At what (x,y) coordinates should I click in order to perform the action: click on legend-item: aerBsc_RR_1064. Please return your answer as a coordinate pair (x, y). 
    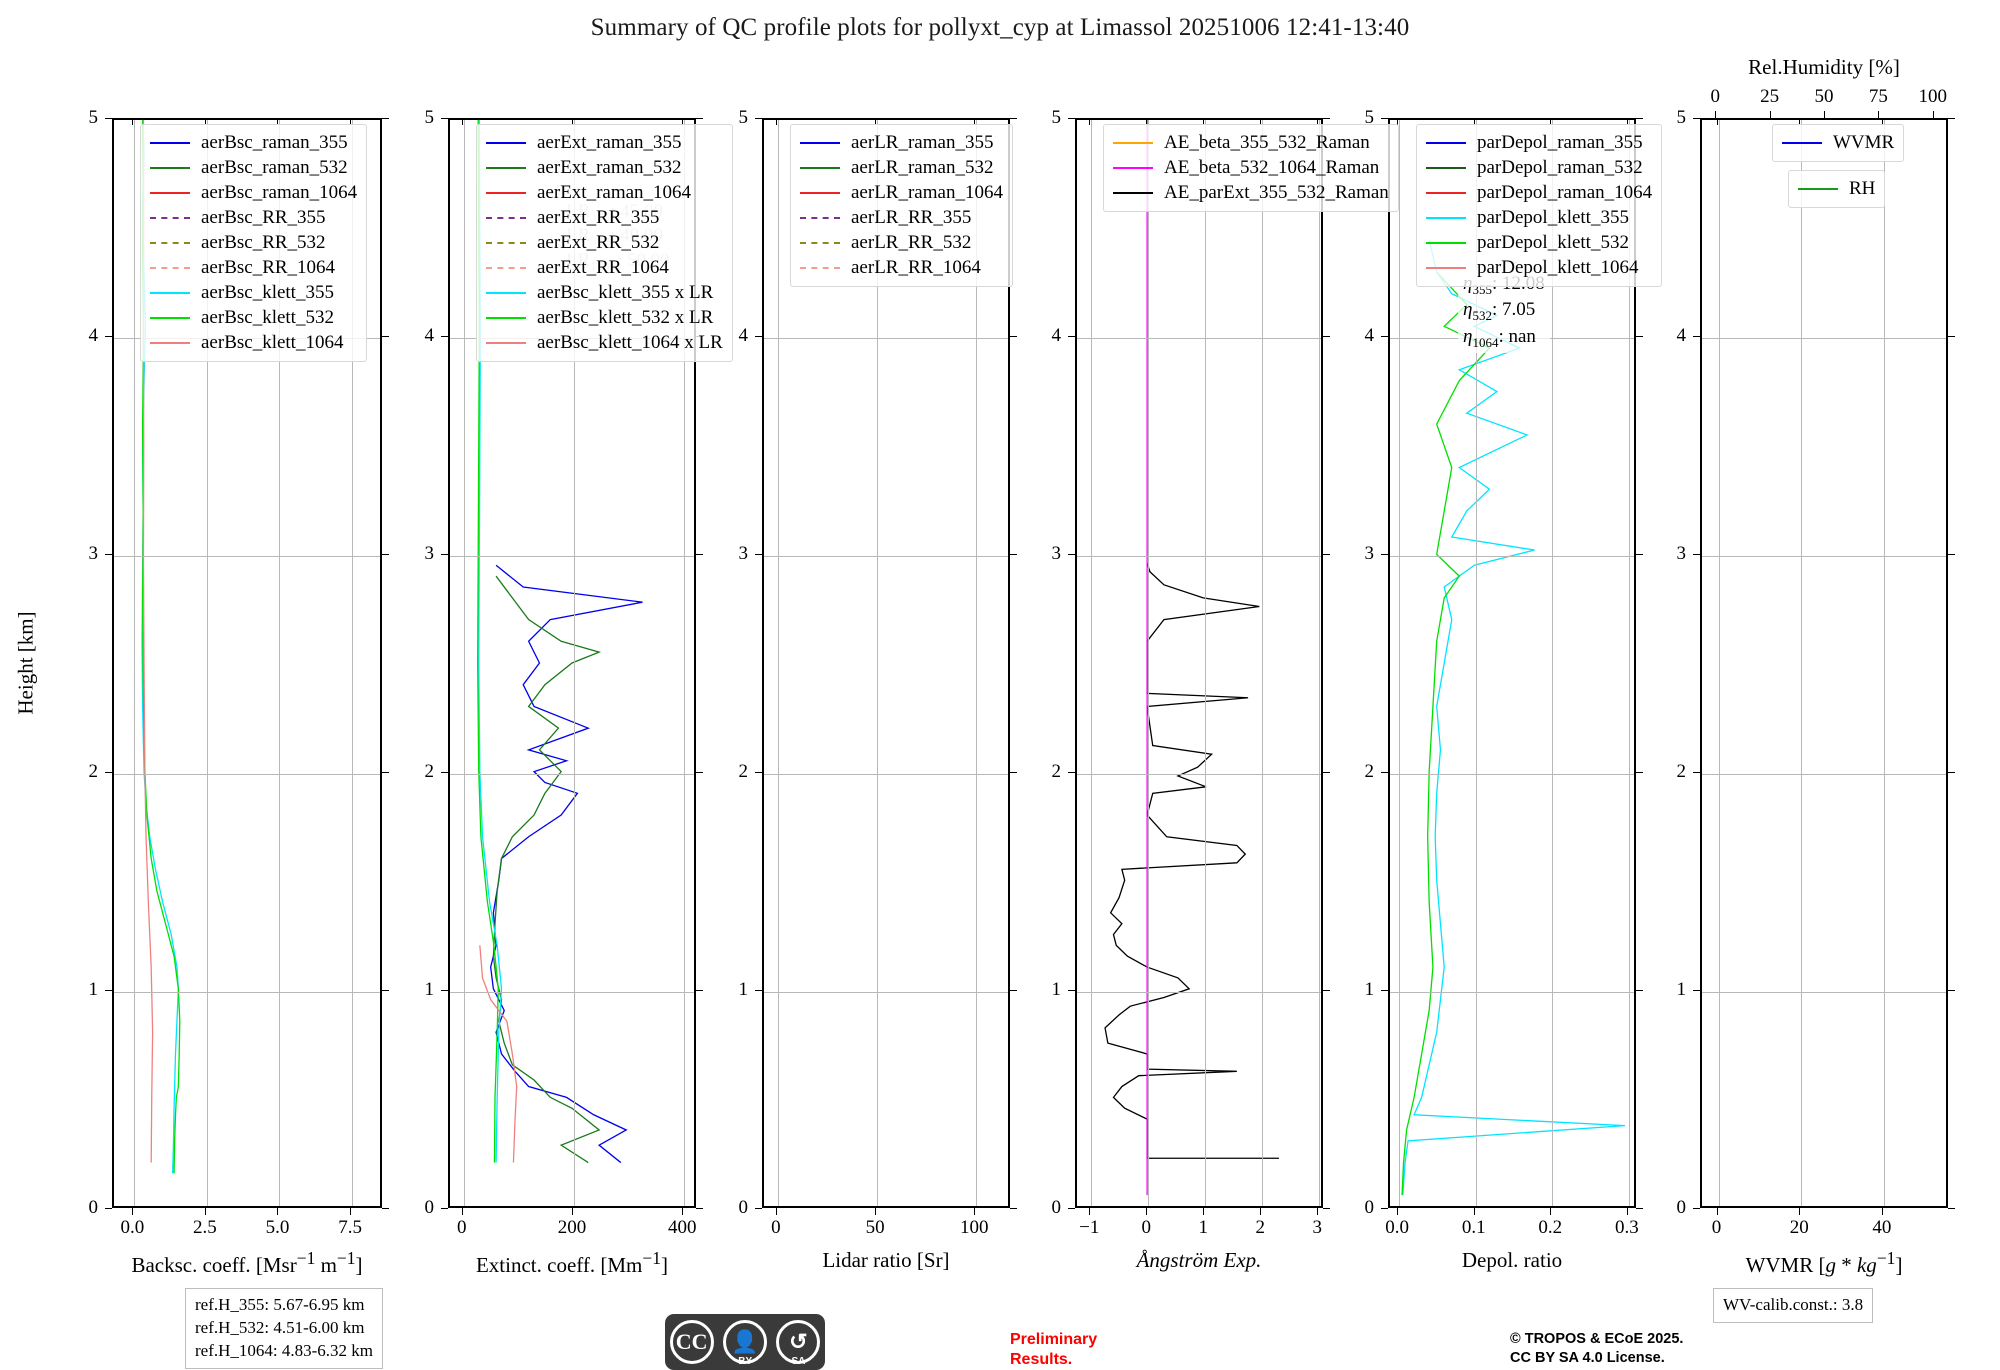
    Looking at the image, I should click on (253, 267).